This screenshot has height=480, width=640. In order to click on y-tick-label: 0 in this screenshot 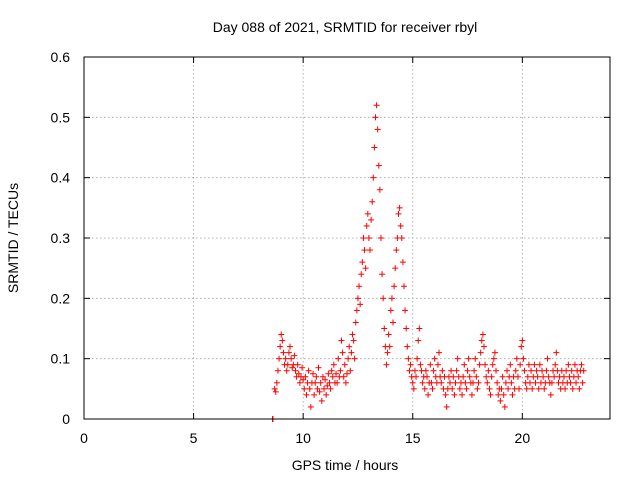, I will do `click(66, 419)`.